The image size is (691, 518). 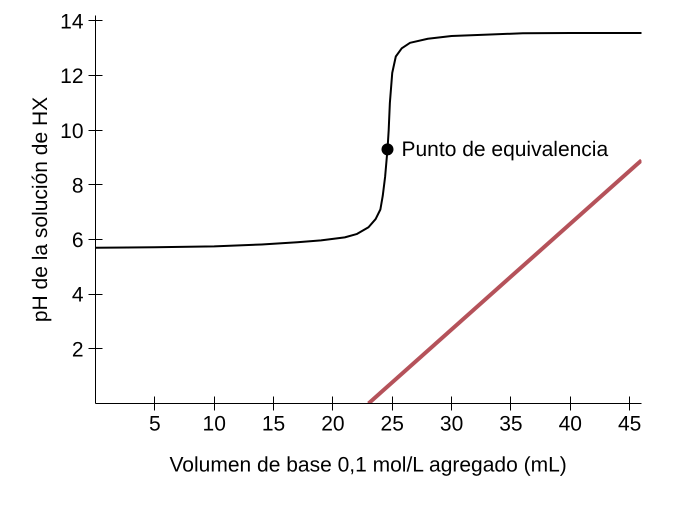 What do you see at coordinates (392, 424) in the screenshot?
I see `x-tick-label: 25` at bounding box center [392, 424].